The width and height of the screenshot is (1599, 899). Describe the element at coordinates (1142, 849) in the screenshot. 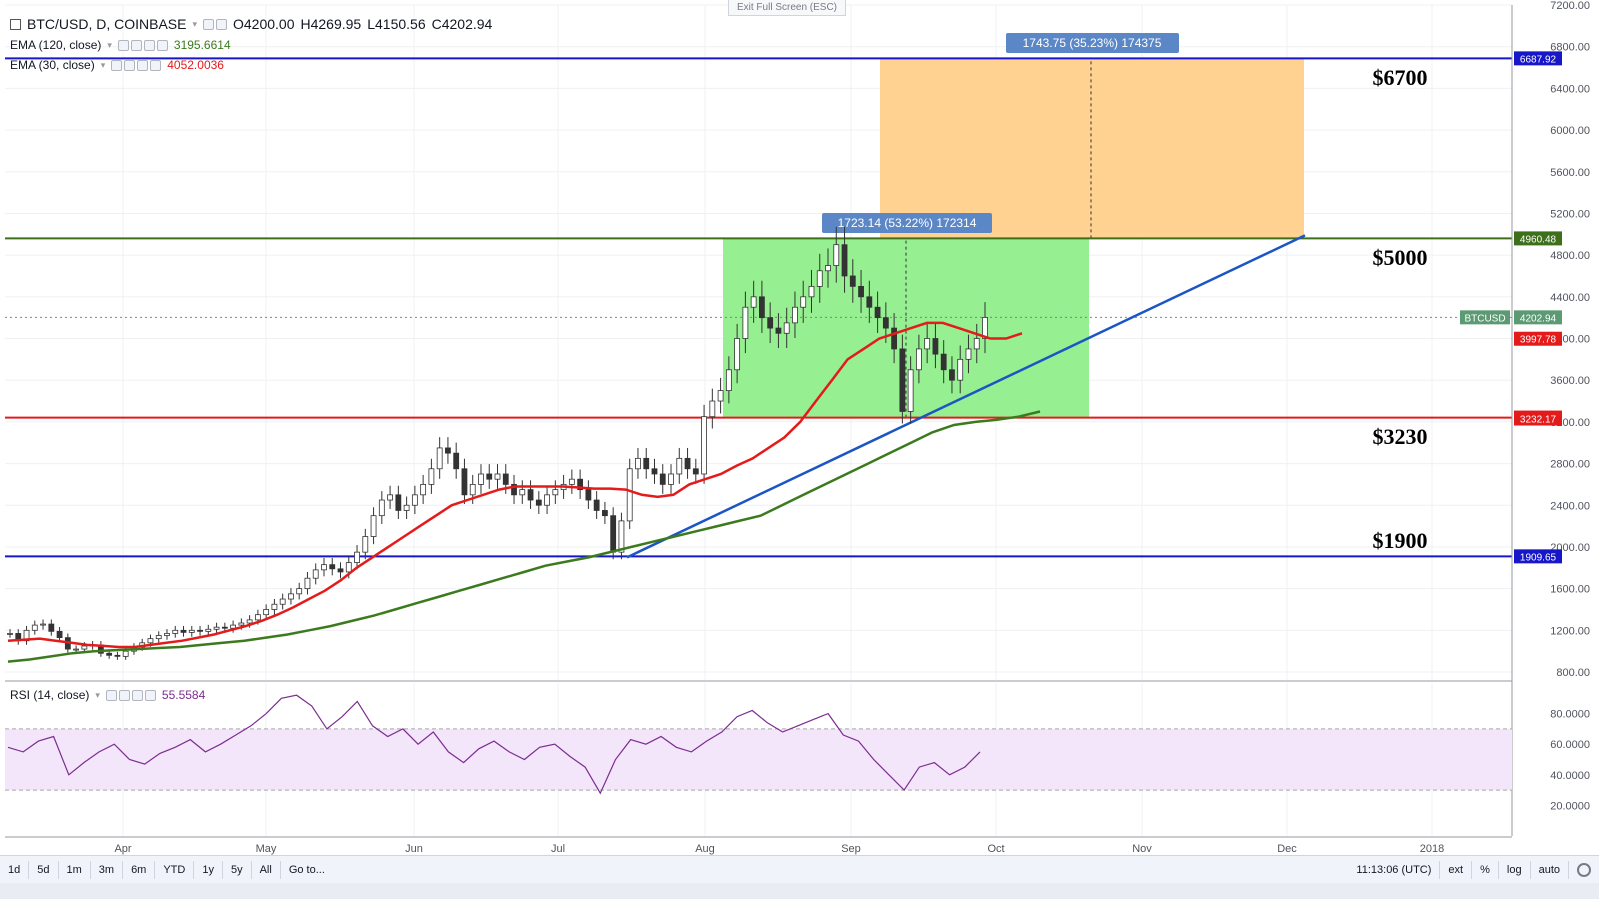

I see `time-tick-label: Nov` at that location.